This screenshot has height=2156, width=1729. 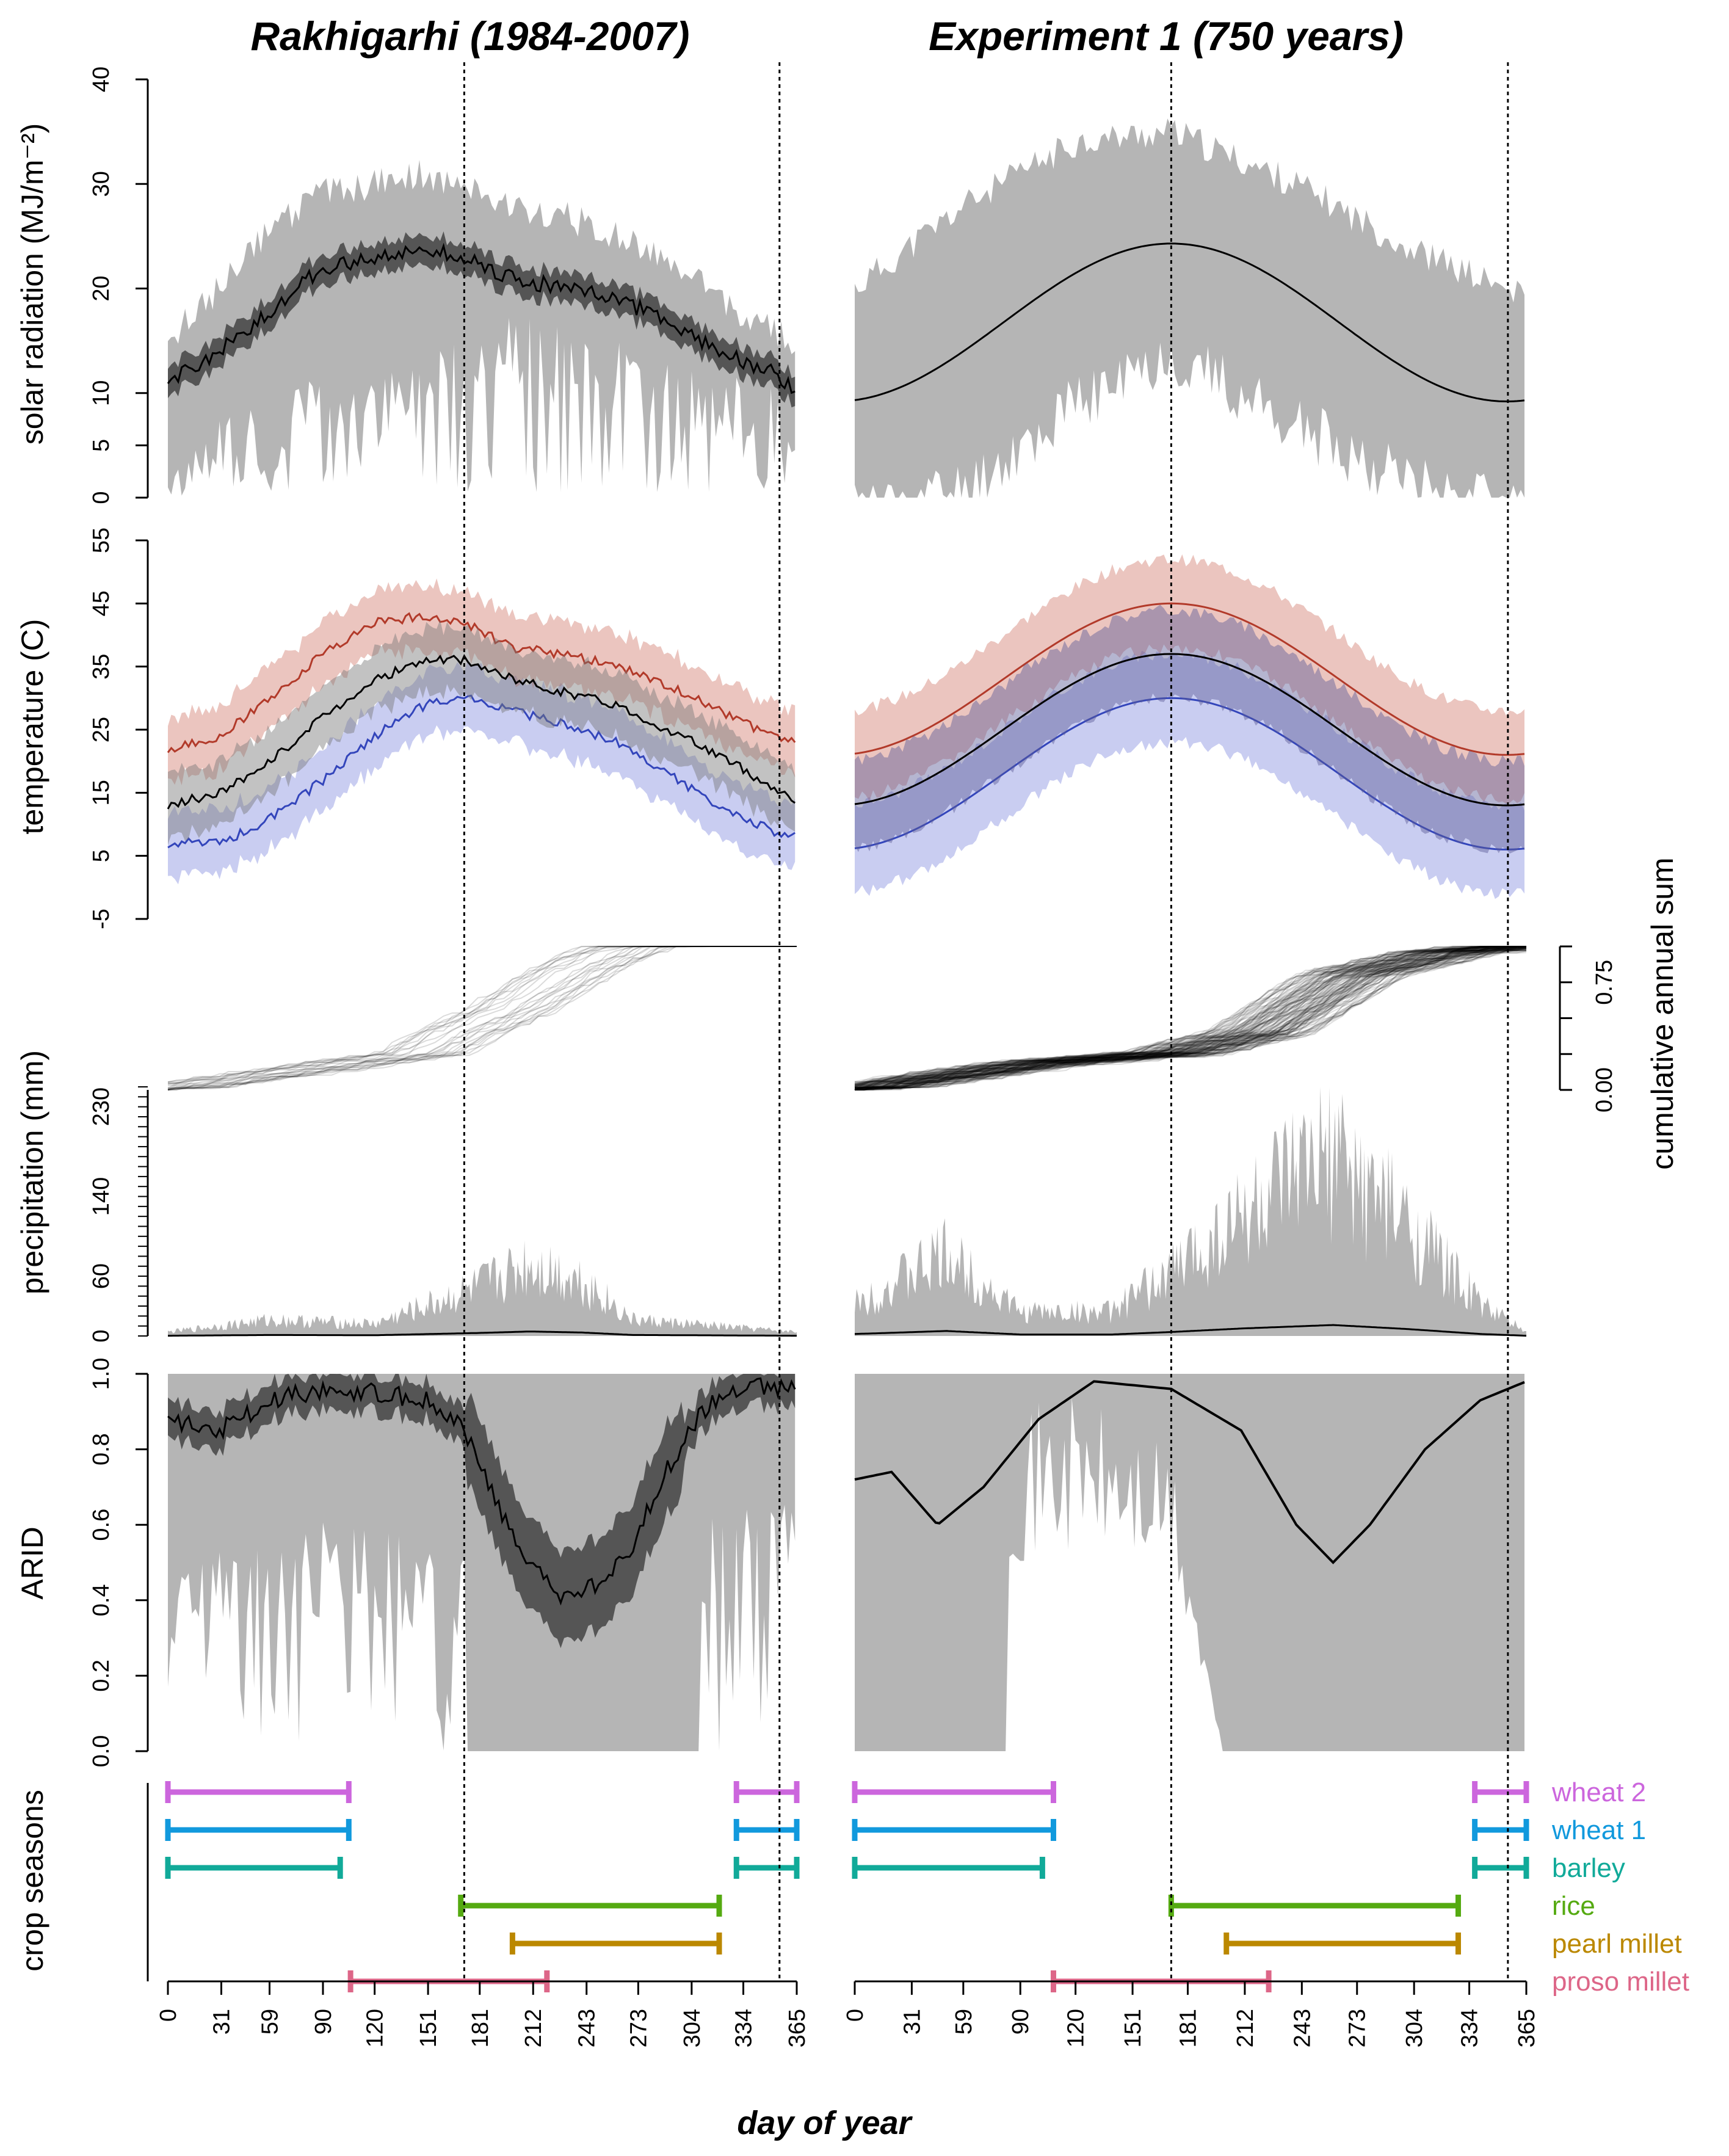 What do you see at coordinates (1076, 2028) in the screenshot?
I see `x-tick-label-experiment: 120` at bounding box center [1076, 2028].